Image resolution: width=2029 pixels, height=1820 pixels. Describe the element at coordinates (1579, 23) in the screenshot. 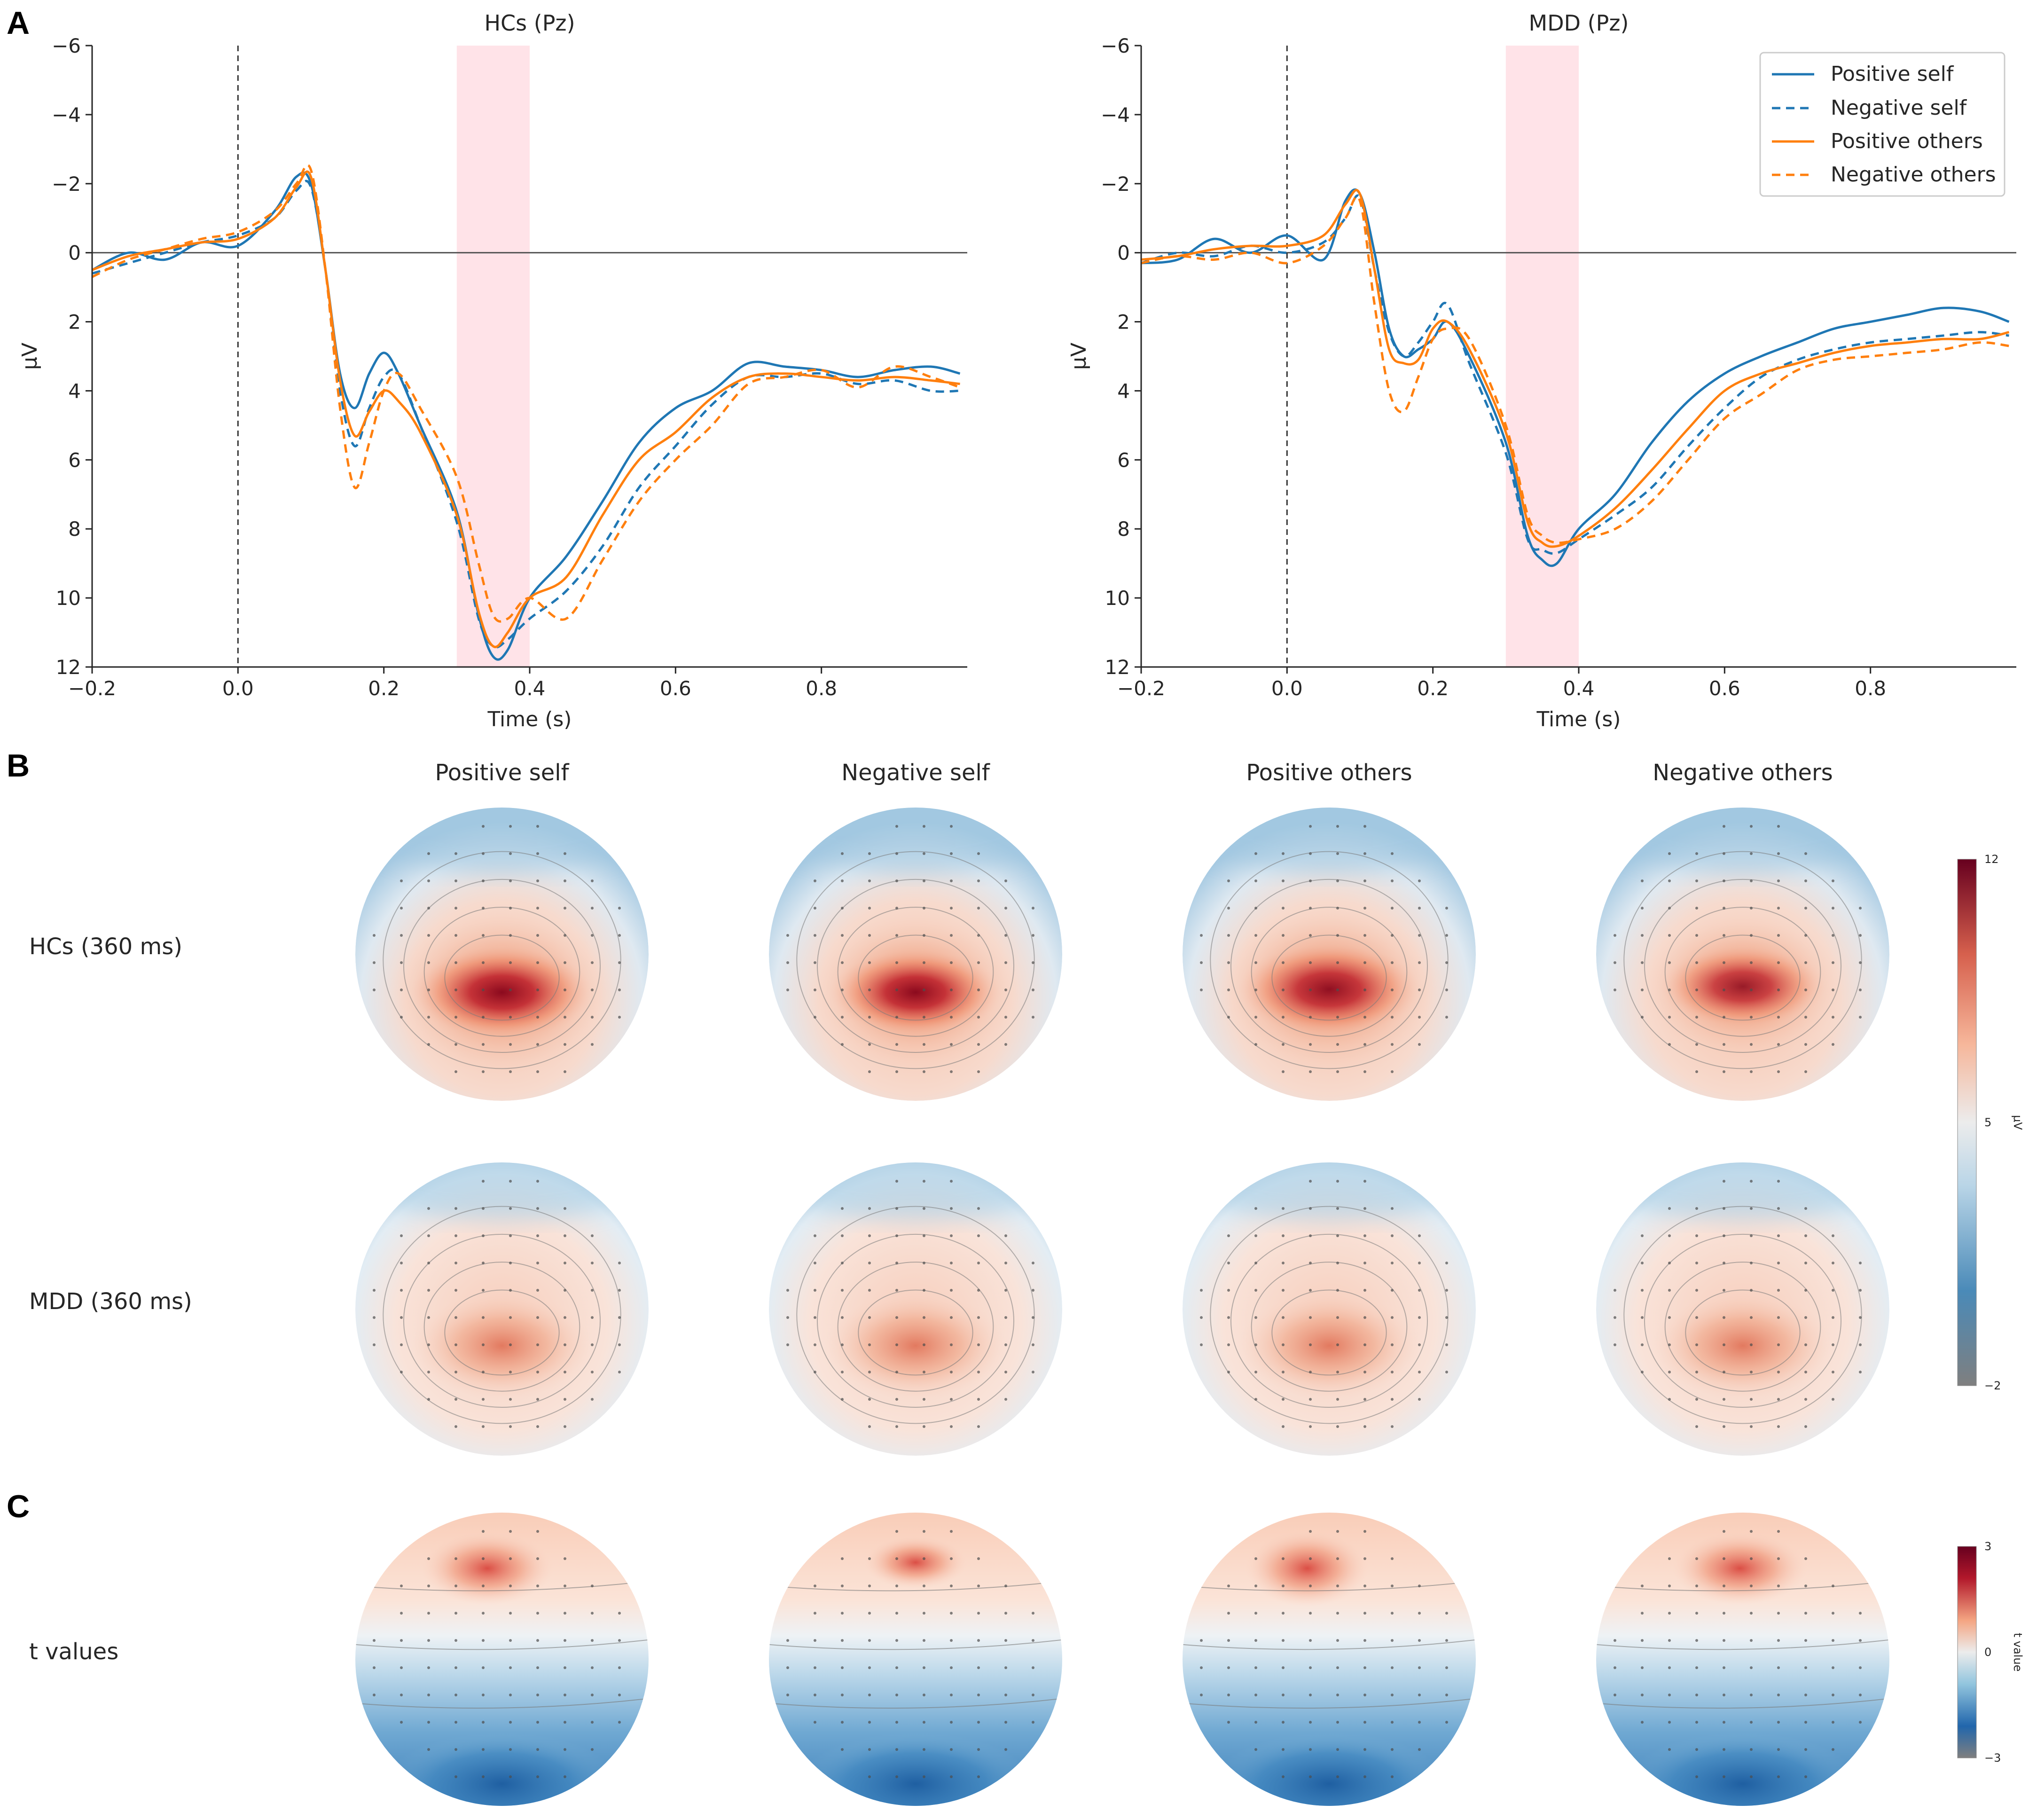

I see `chart-mdd-title: MDD (Pz)` at that location.